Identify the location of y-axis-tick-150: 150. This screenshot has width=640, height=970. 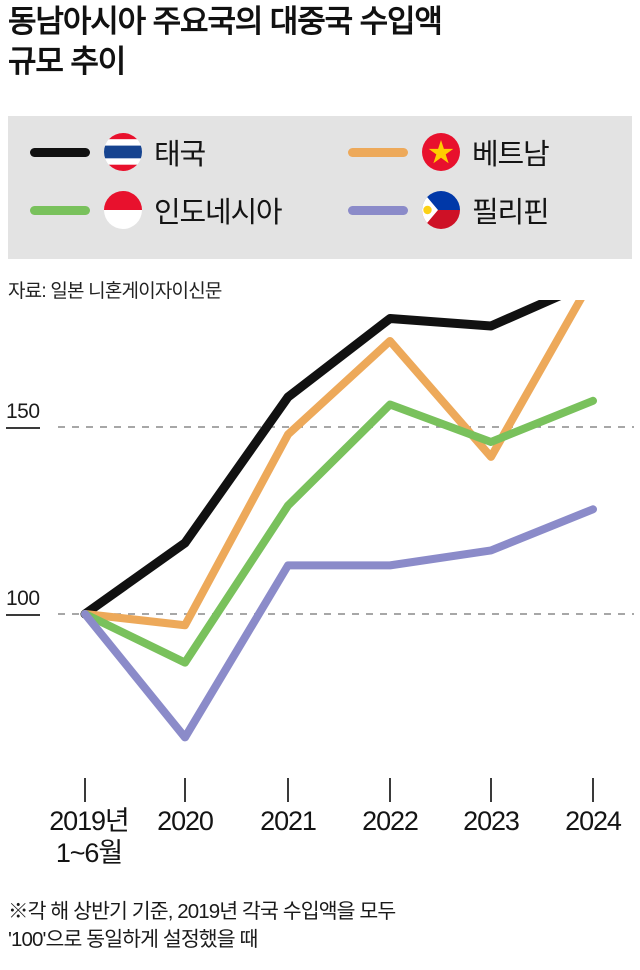
(23, 414).